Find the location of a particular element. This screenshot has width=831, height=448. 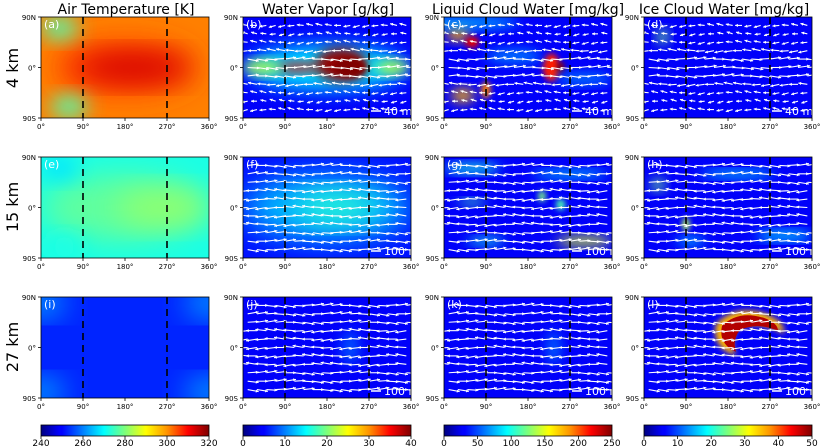

lon-tick-label: 270° is located at coordinates (570, 127).